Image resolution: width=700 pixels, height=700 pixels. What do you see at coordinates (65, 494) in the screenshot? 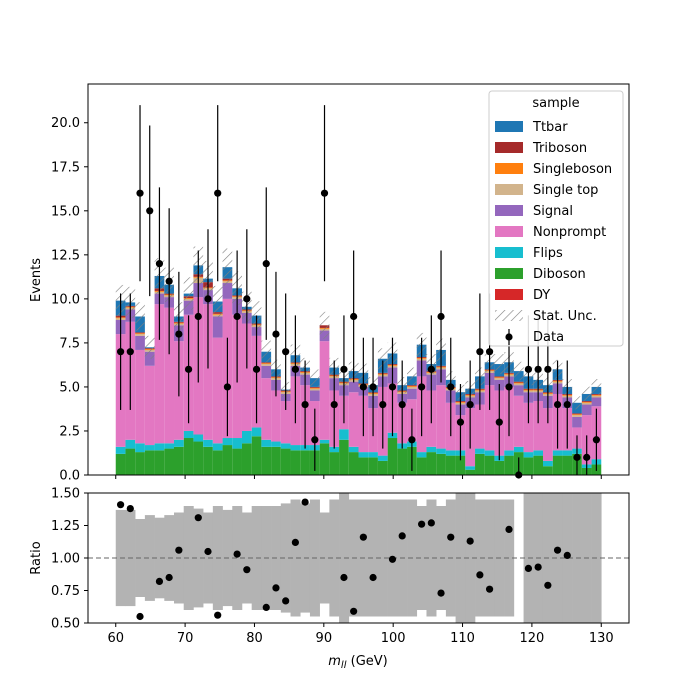
I see `ratio-y-tick-label: 1.50` at bounding box center [65, 494].